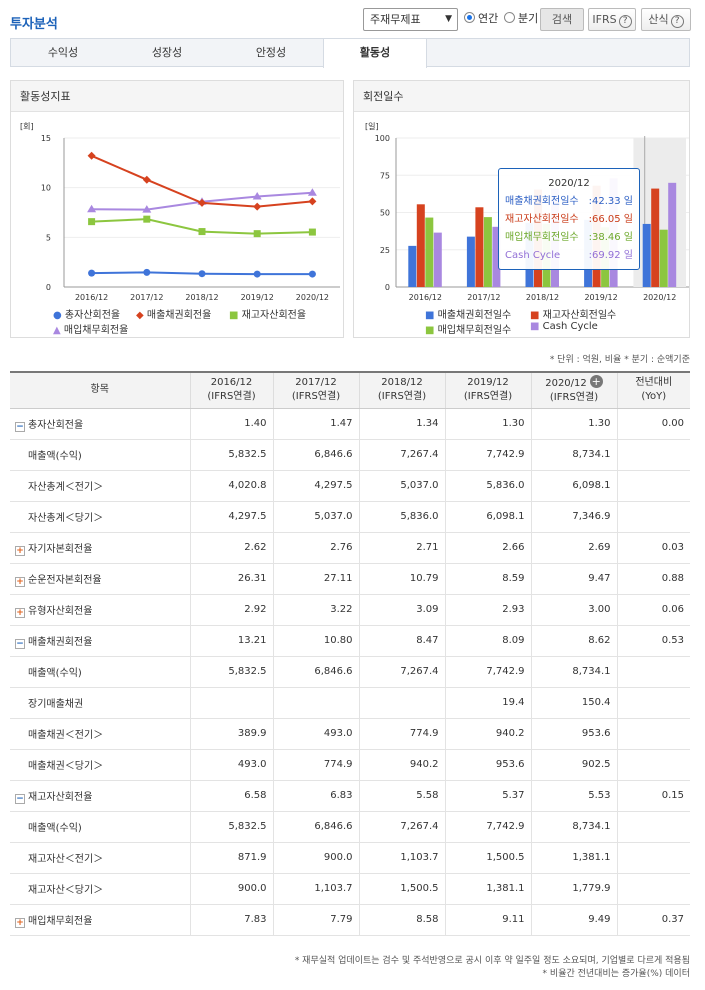 This screenshot has height=990, width=705. I want to click on x-tick-label: 2017/12, so click(146, 297).